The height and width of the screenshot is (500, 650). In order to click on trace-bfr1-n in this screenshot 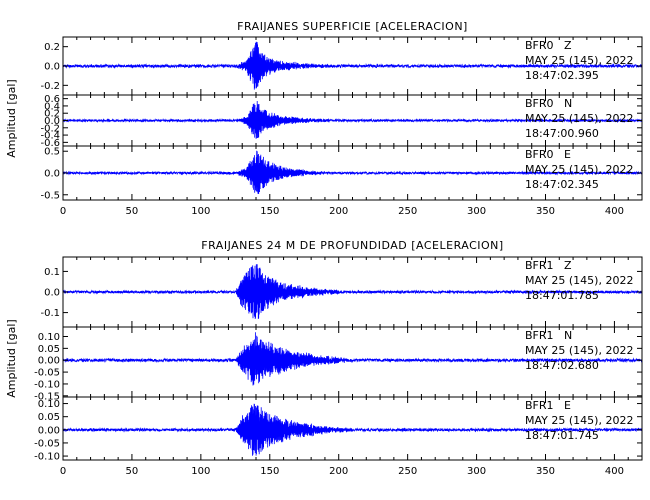, I will do `click(352, 359)`.